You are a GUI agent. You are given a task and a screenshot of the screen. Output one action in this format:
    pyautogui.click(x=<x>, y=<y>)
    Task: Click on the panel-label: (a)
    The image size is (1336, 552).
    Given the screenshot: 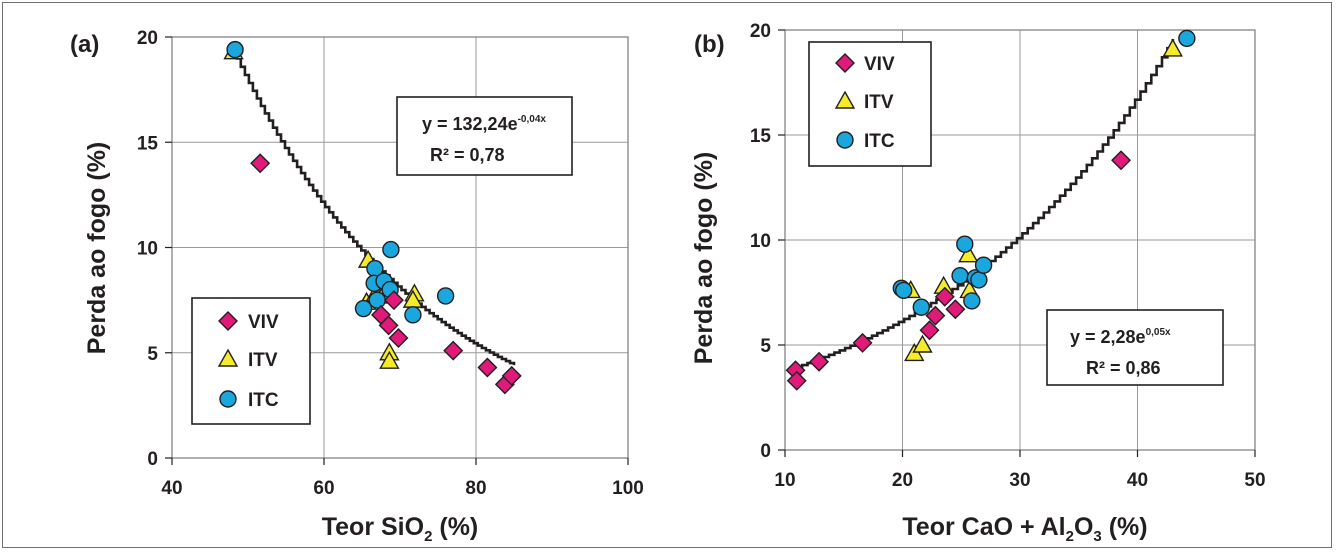 What is the action you would take?
    pyautogui.click(x=84, y=44)
    